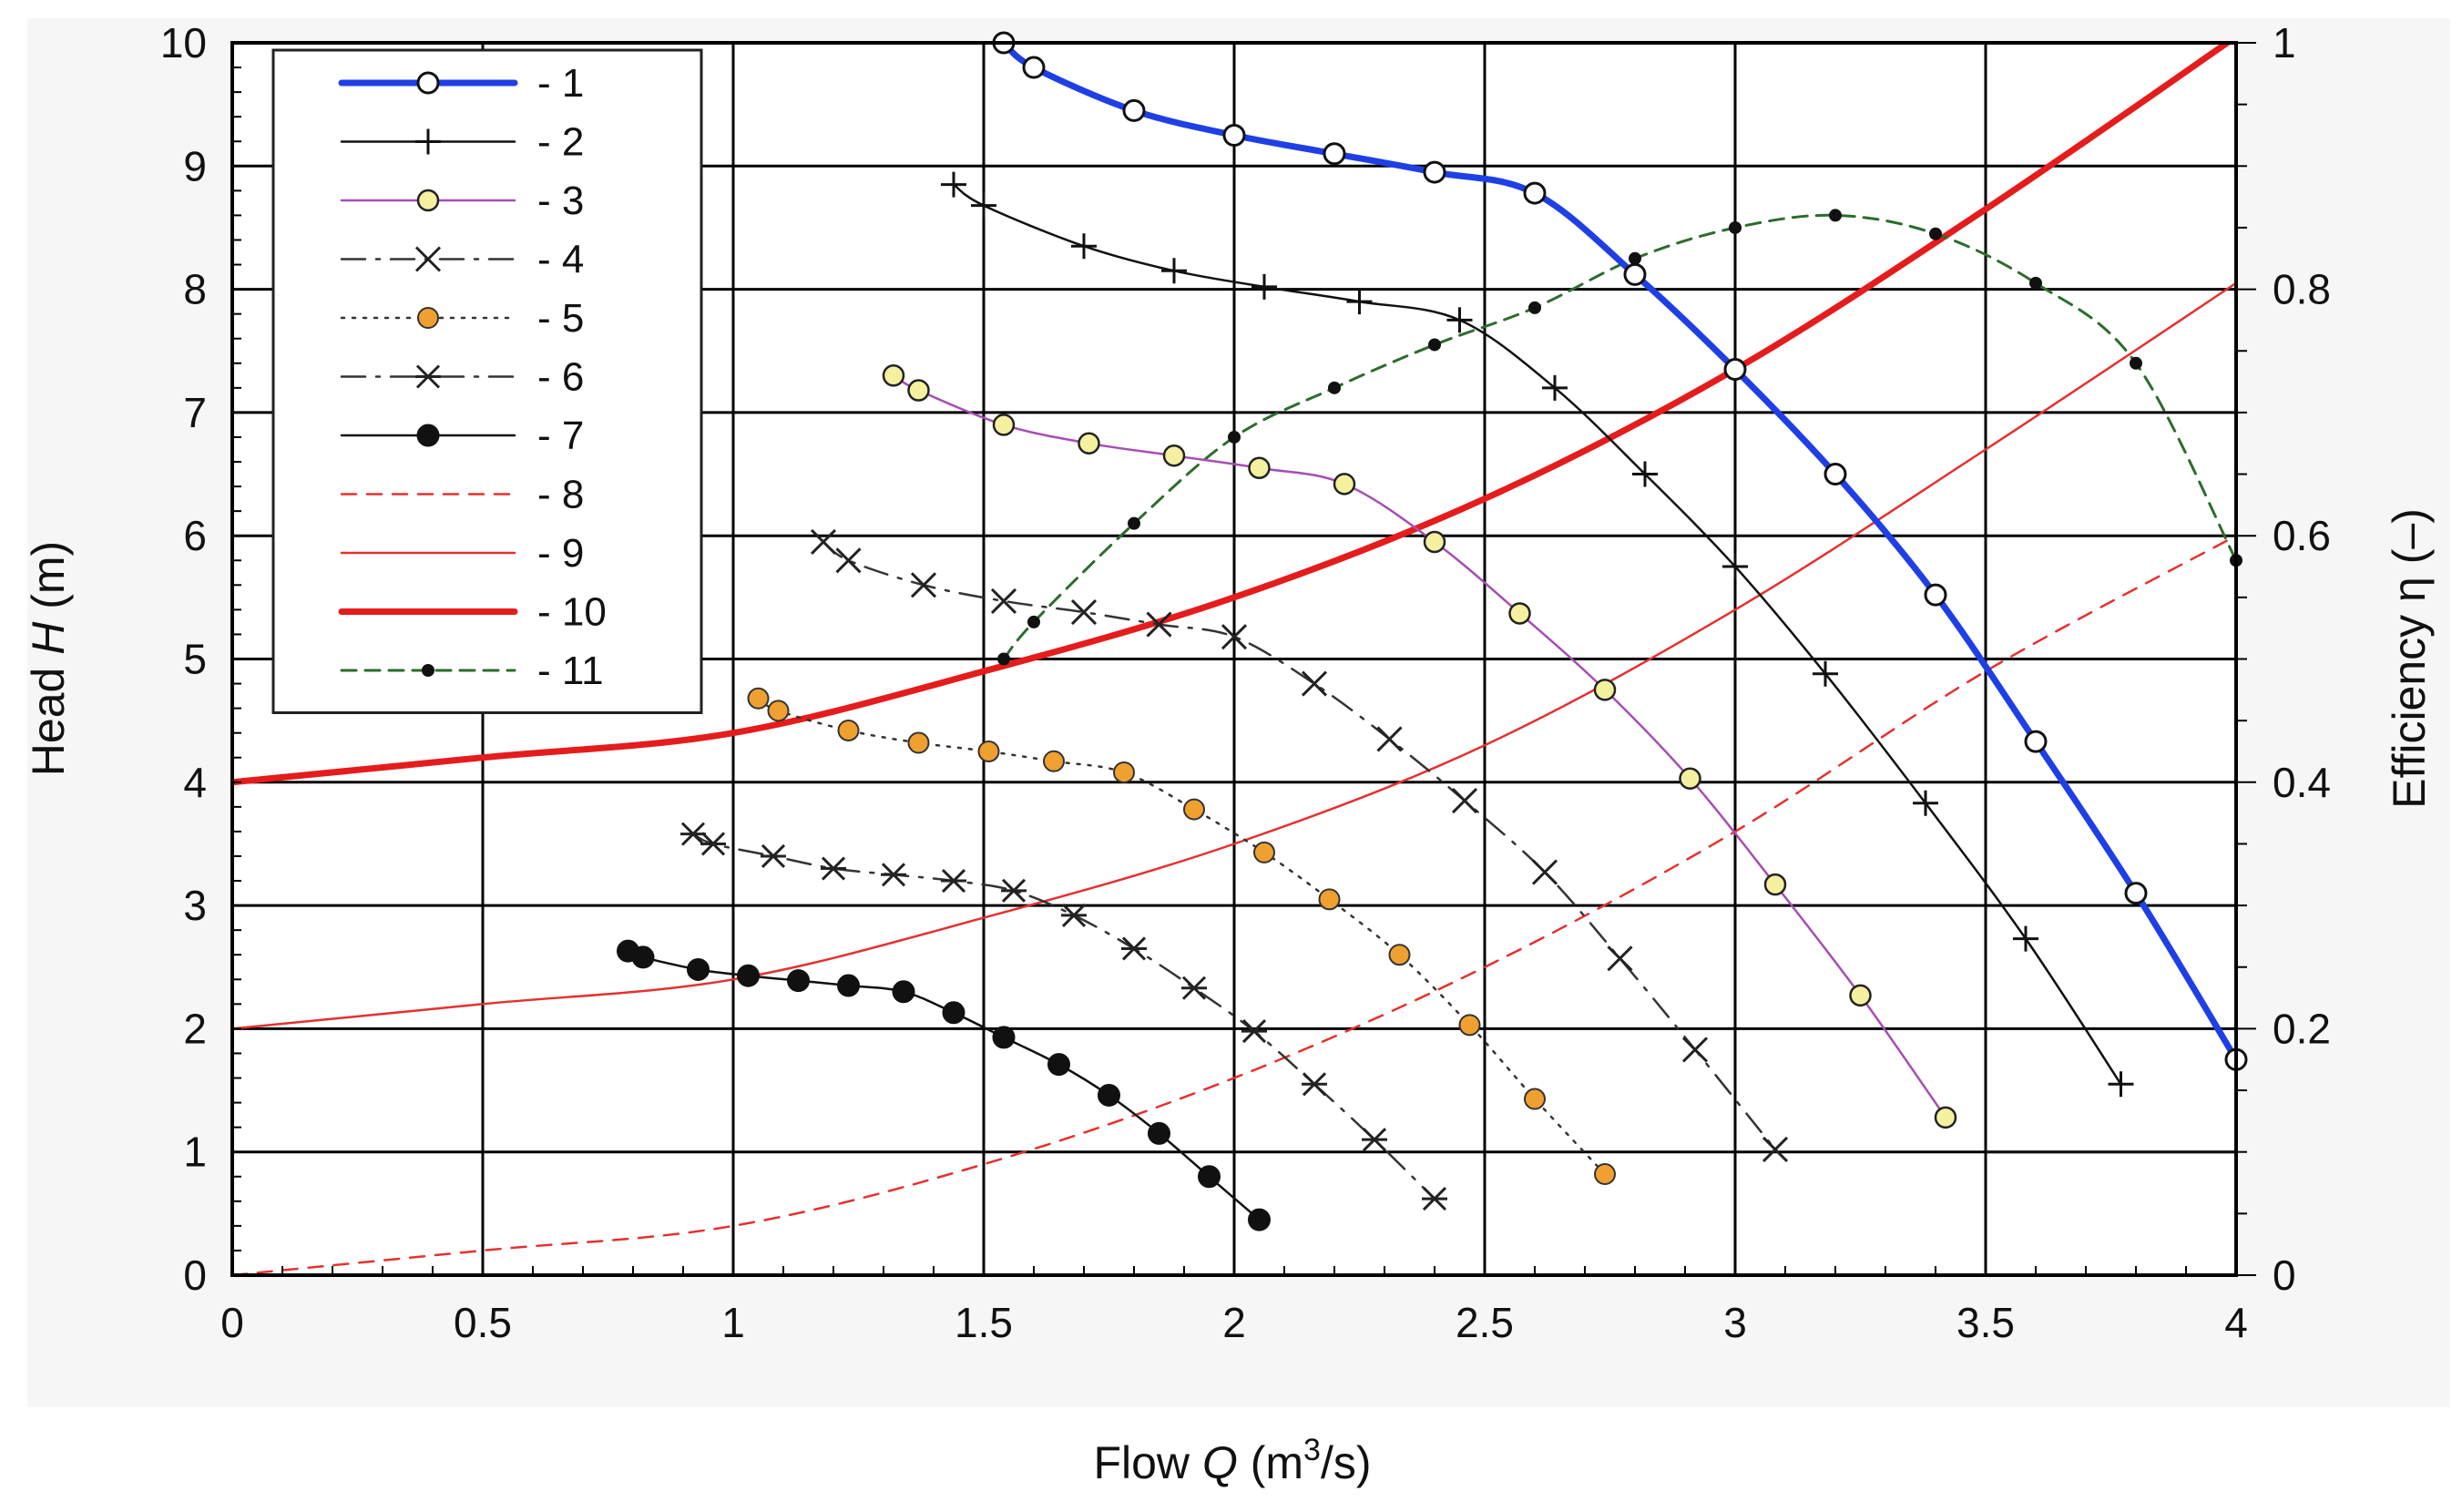 The image size is (2462, 1512). What do you see at coordinates (560, 84) in the screenshot?
I see `legend-label: - 1` at bounding box center [560, 84].